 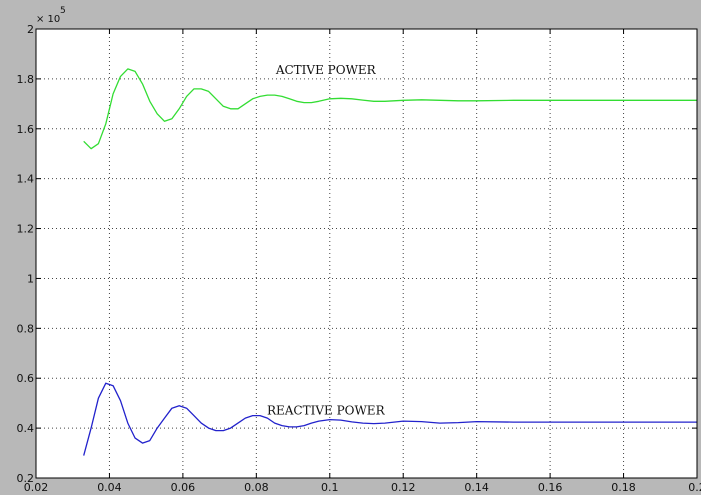 I want to click on y-tick-label: 0.2, so click(x=26, y=478).